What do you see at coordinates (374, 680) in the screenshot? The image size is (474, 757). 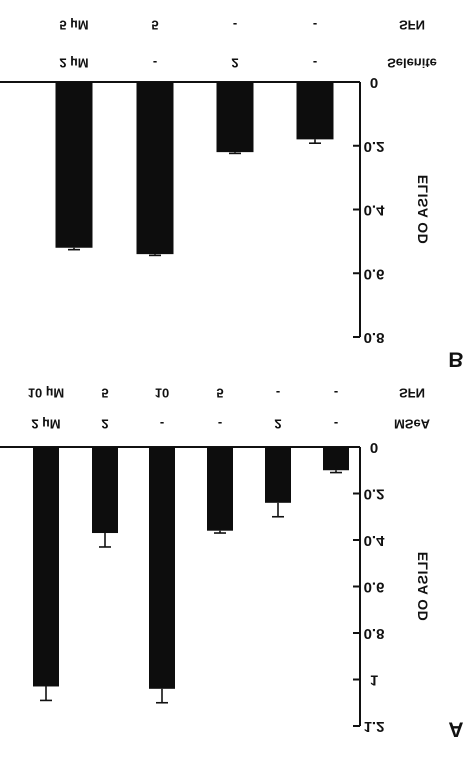 I see `y-tick-label: 1` at bounding box center [374, 680].